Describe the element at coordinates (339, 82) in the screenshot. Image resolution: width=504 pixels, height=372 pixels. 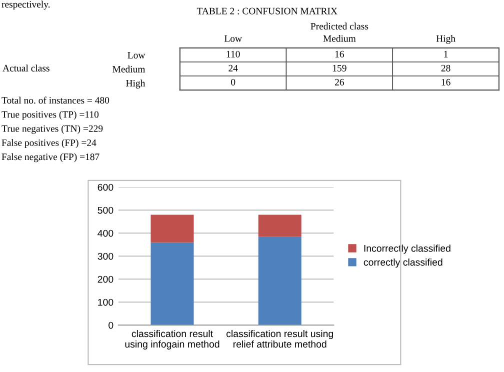
I see `data-label: 26` at that location.